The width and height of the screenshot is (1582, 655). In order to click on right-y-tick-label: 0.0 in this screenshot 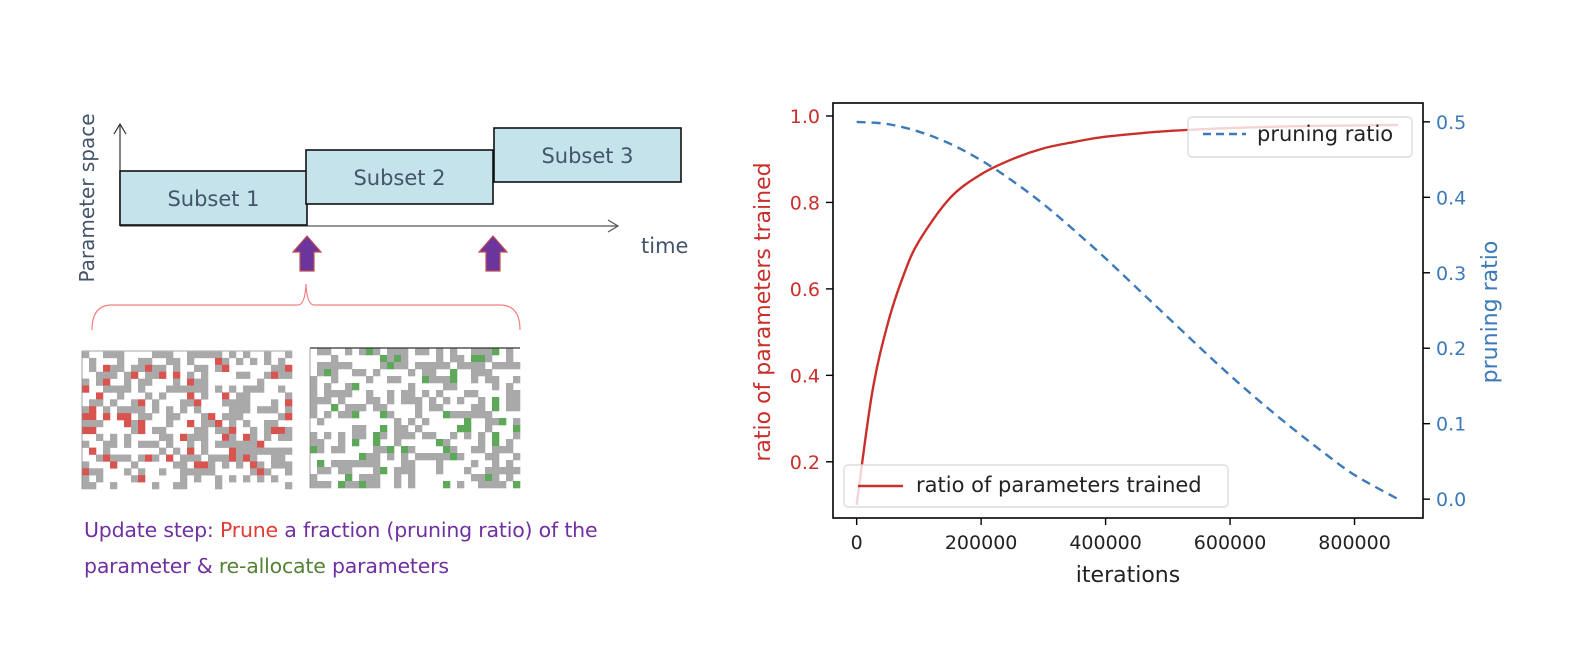, I will do `click(1451, 500)`.